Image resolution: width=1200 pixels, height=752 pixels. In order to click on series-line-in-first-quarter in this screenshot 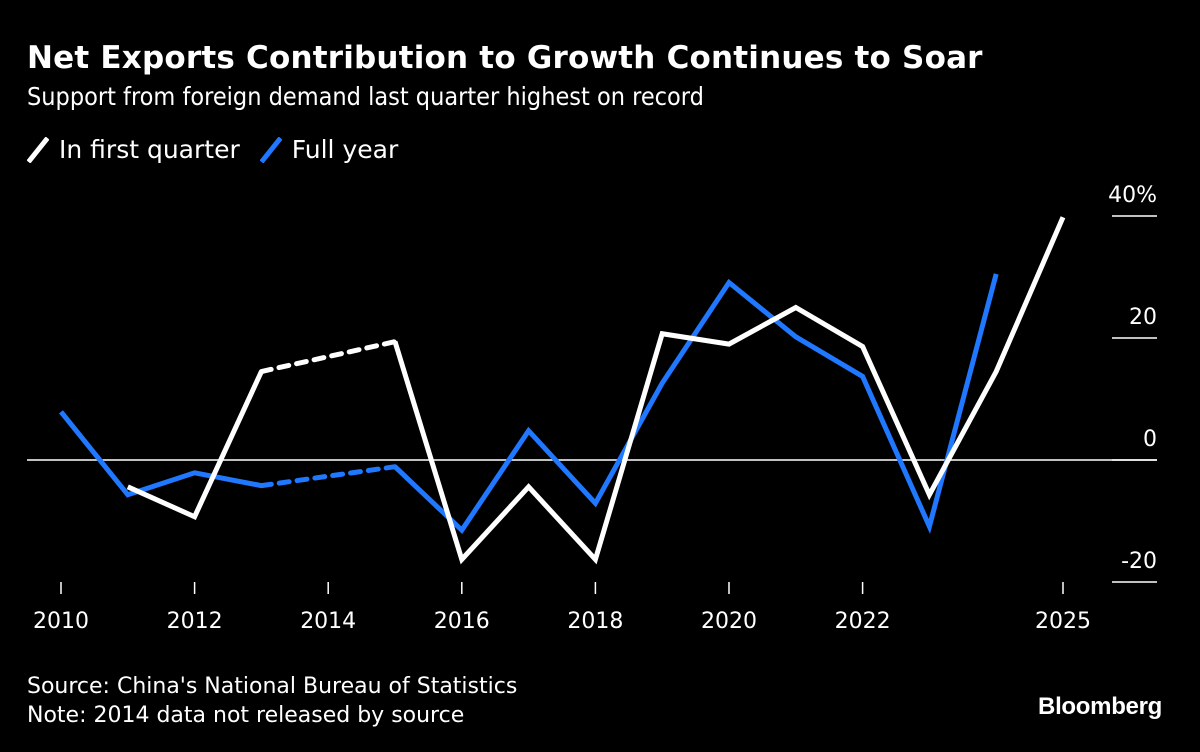, I will do `click(195, 445)`.